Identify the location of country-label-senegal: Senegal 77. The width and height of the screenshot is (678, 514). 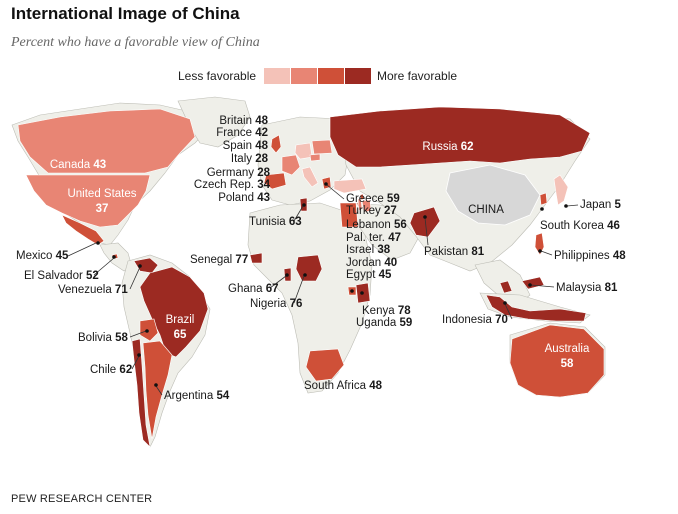
(219, 260).